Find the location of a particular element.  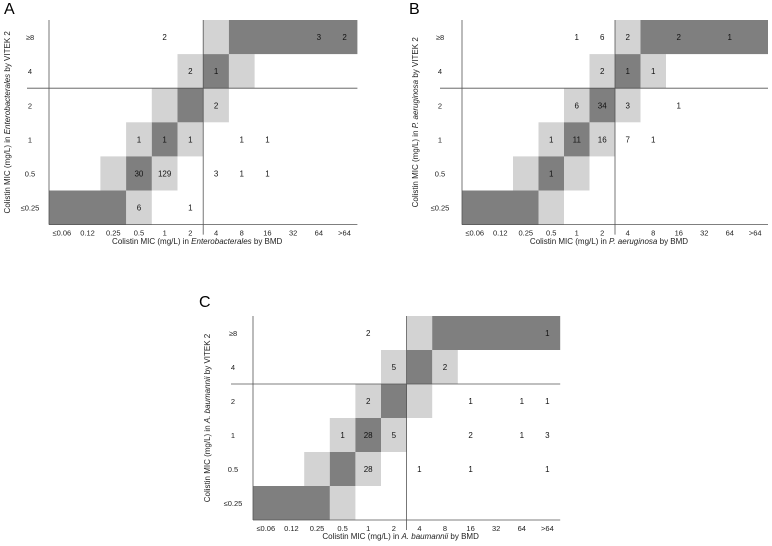

panel-b-count-2-2: 34 is located at coordinates (602, 105).